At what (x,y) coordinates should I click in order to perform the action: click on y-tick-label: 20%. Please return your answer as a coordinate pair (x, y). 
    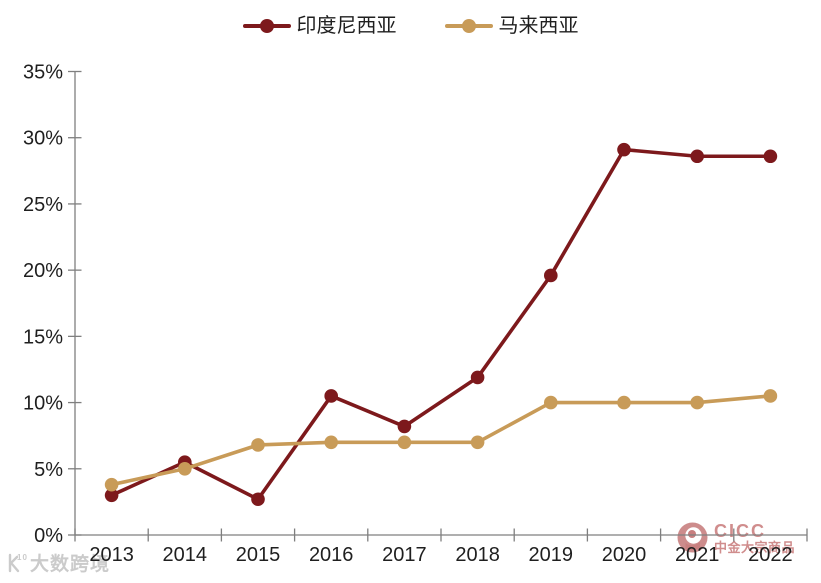
    Looking at the image, I should click on (43, 271).